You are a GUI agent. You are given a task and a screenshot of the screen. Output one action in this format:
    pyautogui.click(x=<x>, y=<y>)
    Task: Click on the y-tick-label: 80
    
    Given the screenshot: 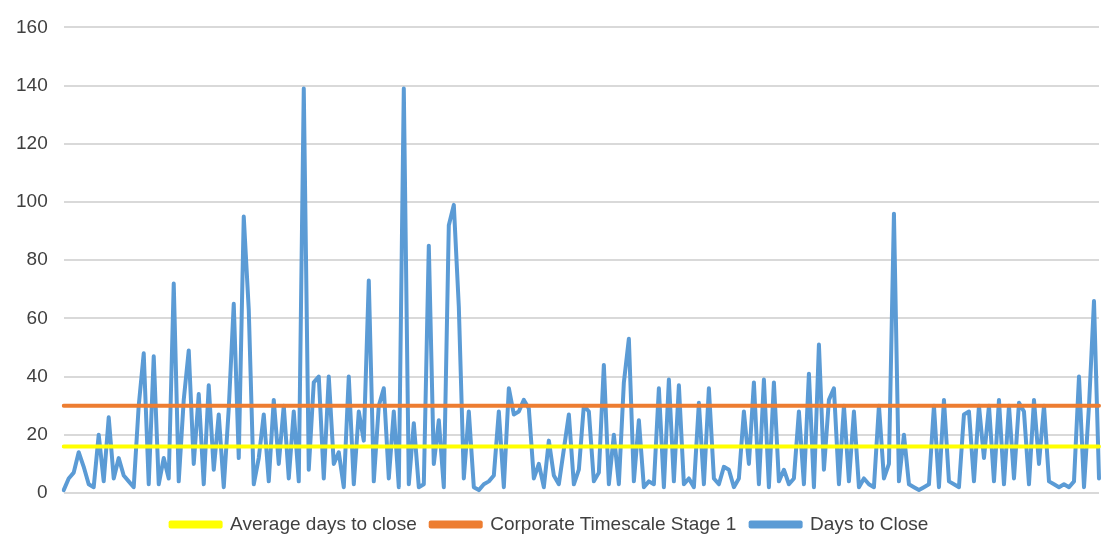 What is the action you would take?
    pyautogui.click(x=37, y=259)
    